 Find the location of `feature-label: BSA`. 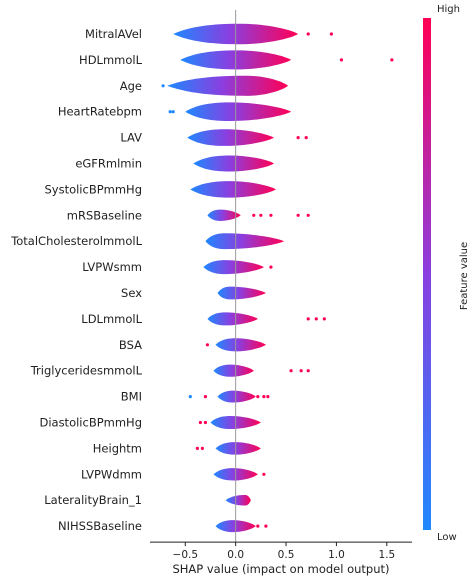

feature-label: BSA is located at coordinates (130, 345).